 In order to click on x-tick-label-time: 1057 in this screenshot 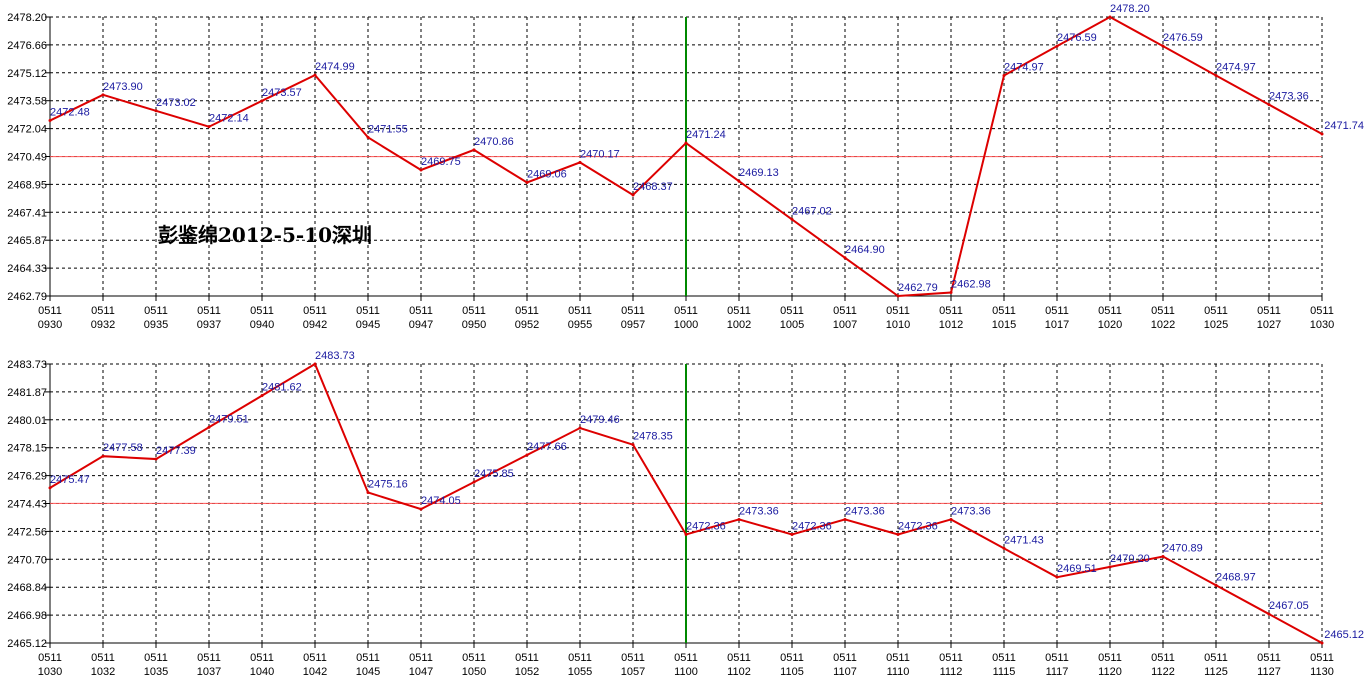, I will do `click(633, 672)`.